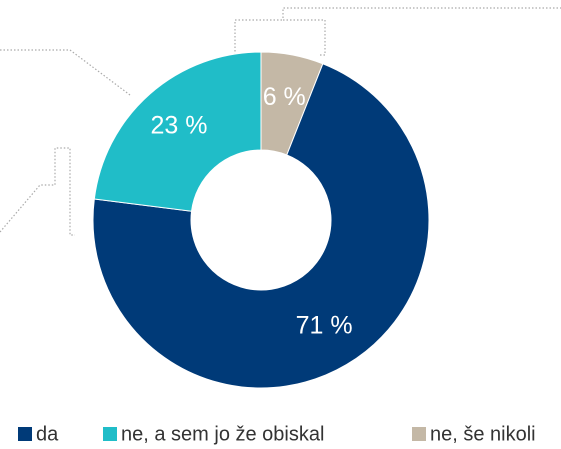  I want to click on data-label: 71 %, so click(324, 325).